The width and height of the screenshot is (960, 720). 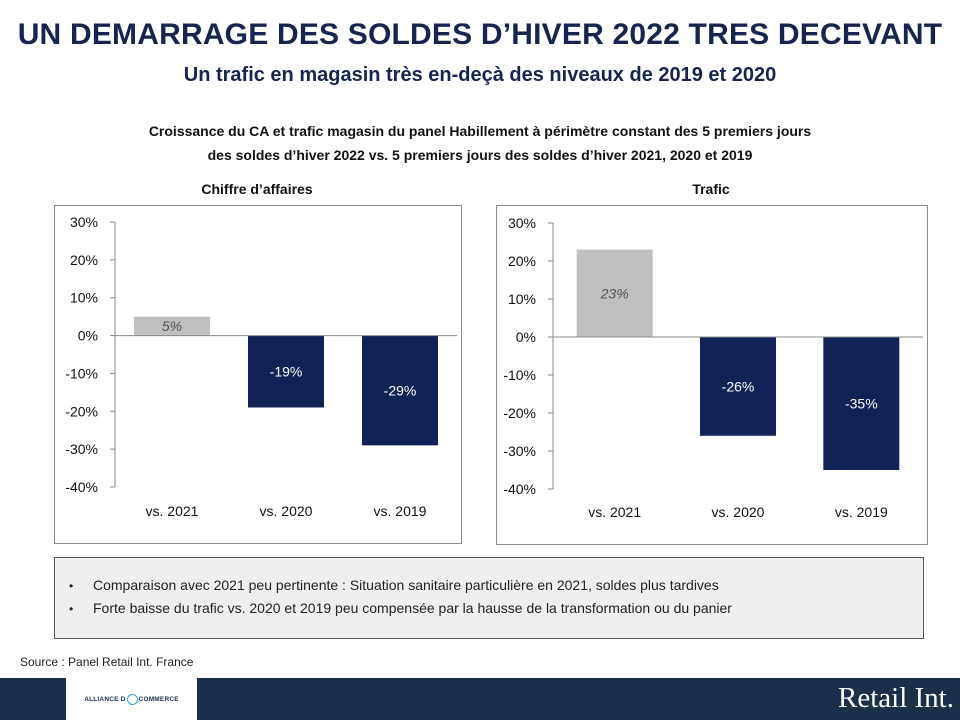 I want to click on data-label: -19%, so click(x=286, y=372).